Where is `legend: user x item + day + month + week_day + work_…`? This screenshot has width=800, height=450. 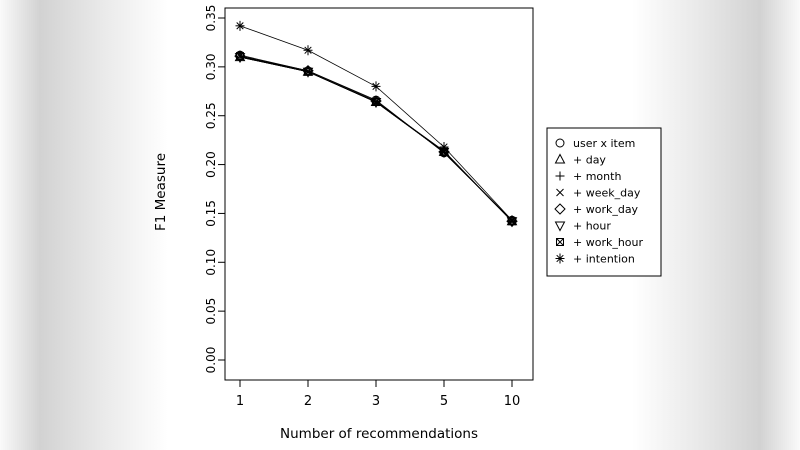 legend: user x item + day + month + week_day + work_… is located at coordinates (604, 202).